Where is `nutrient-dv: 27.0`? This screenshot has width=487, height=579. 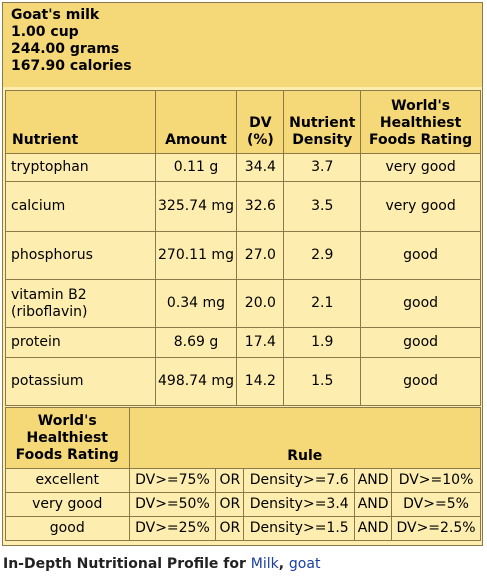
nutrient-dv: 27.0 is located at coordinates (260, 255).